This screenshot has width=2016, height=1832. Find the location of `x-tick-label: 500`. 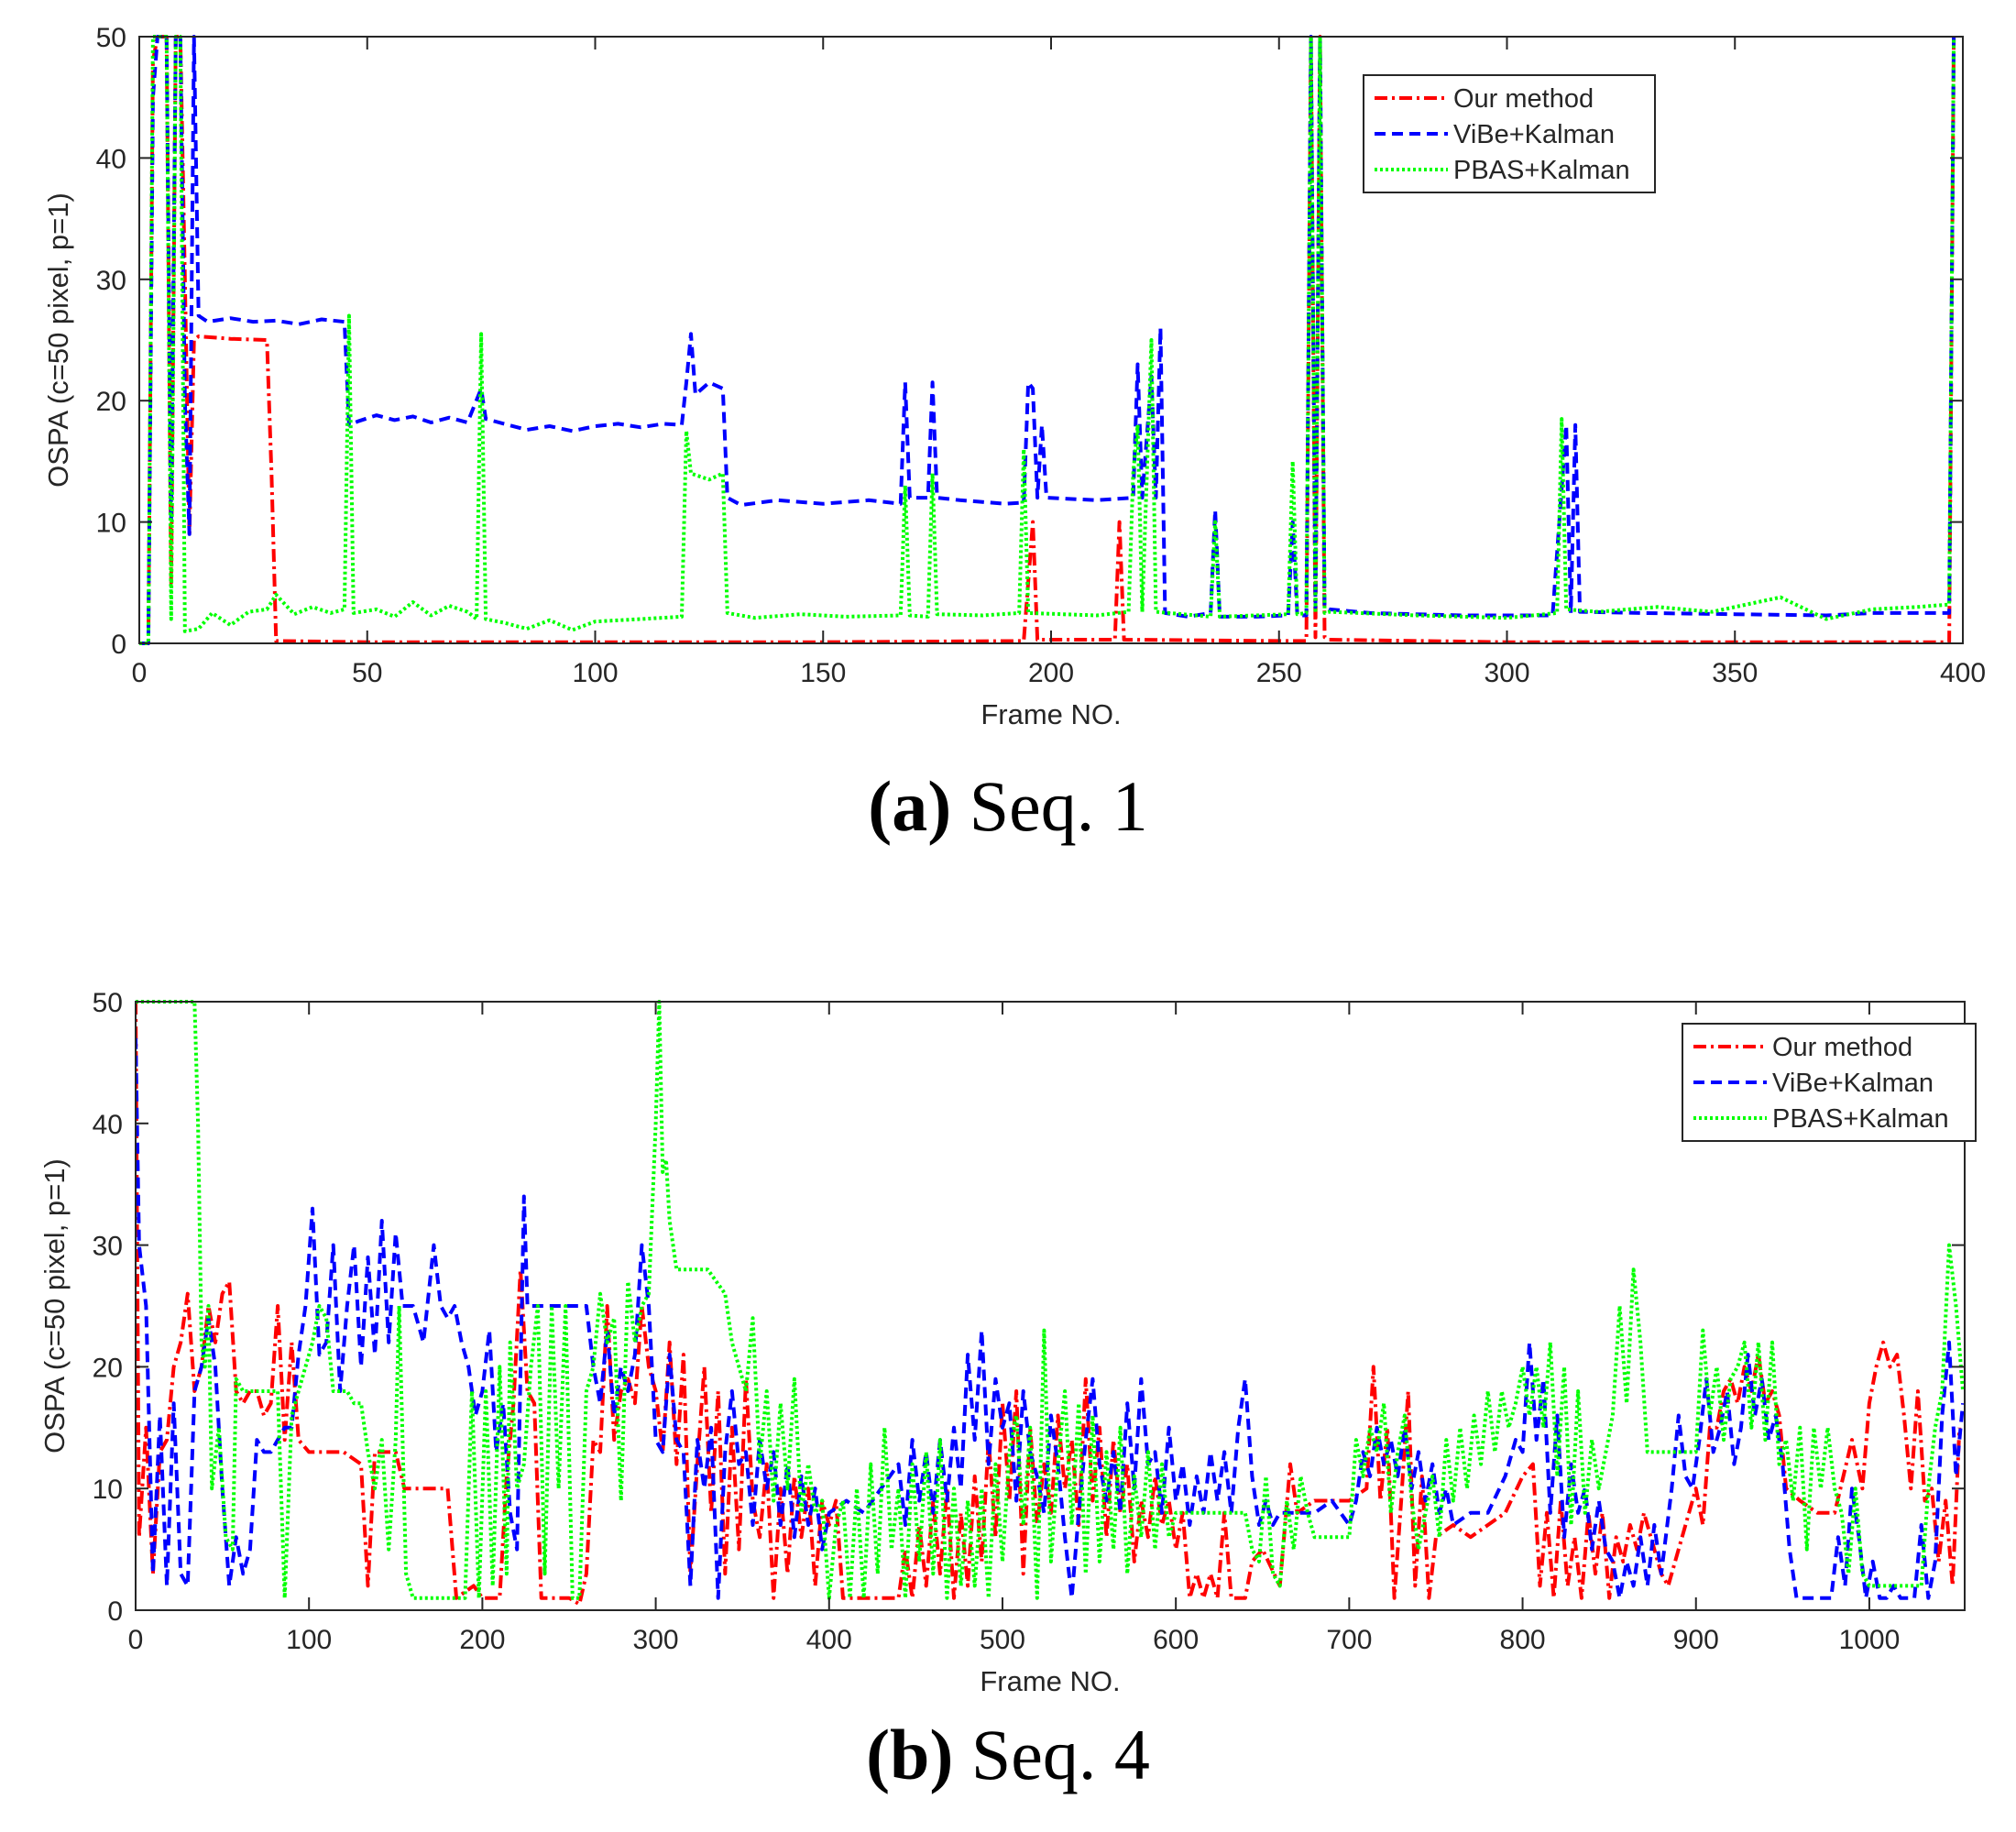

x-tick-label: 500 is located at coordinates (1002, 1640).